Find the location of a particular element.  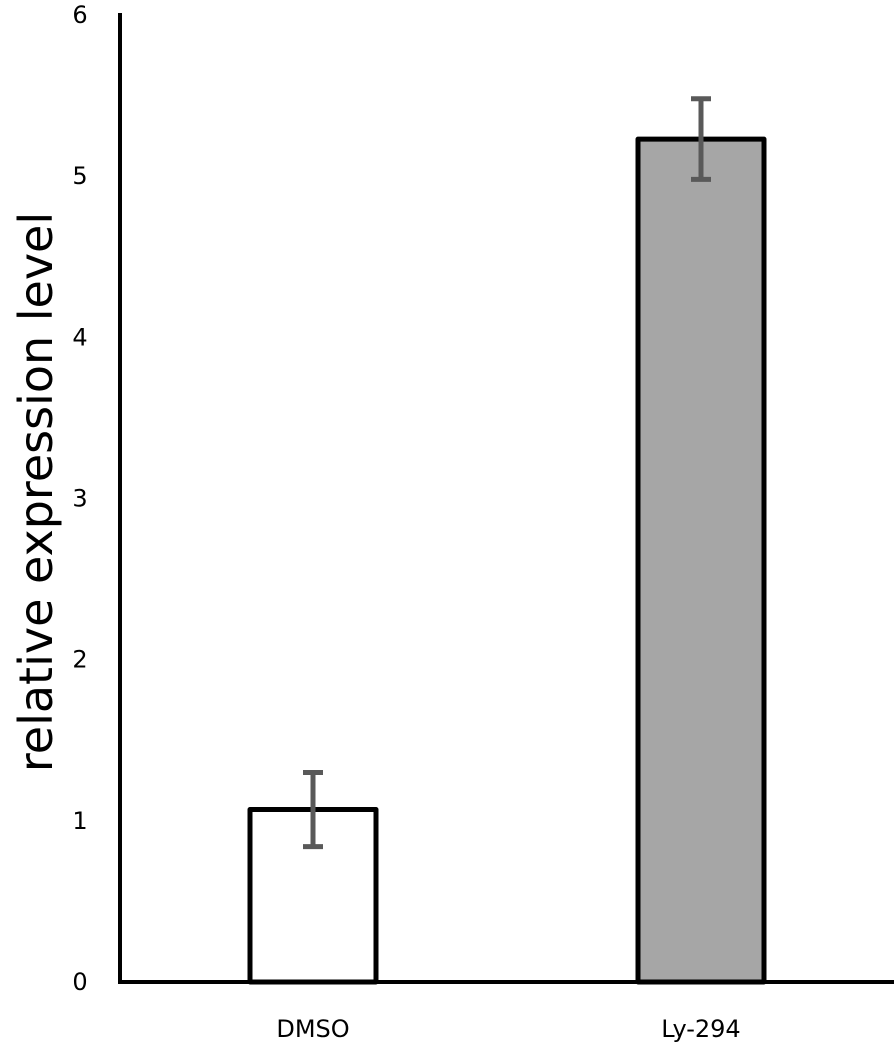

y-tick-label: 2 is located at coordinates (79, 660).